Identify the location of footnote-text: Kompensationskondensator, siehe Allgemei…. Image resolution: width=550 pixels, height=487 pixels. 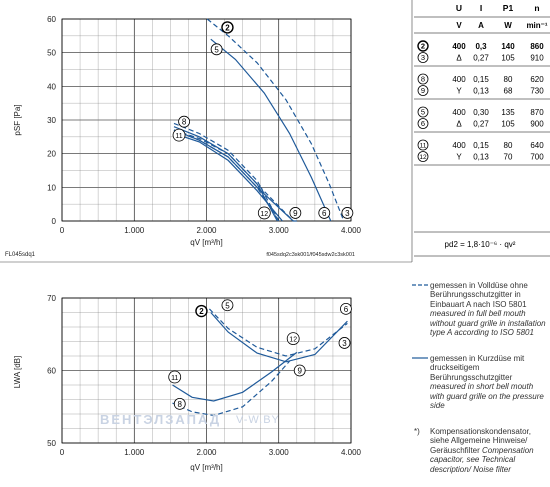
(489, 450).